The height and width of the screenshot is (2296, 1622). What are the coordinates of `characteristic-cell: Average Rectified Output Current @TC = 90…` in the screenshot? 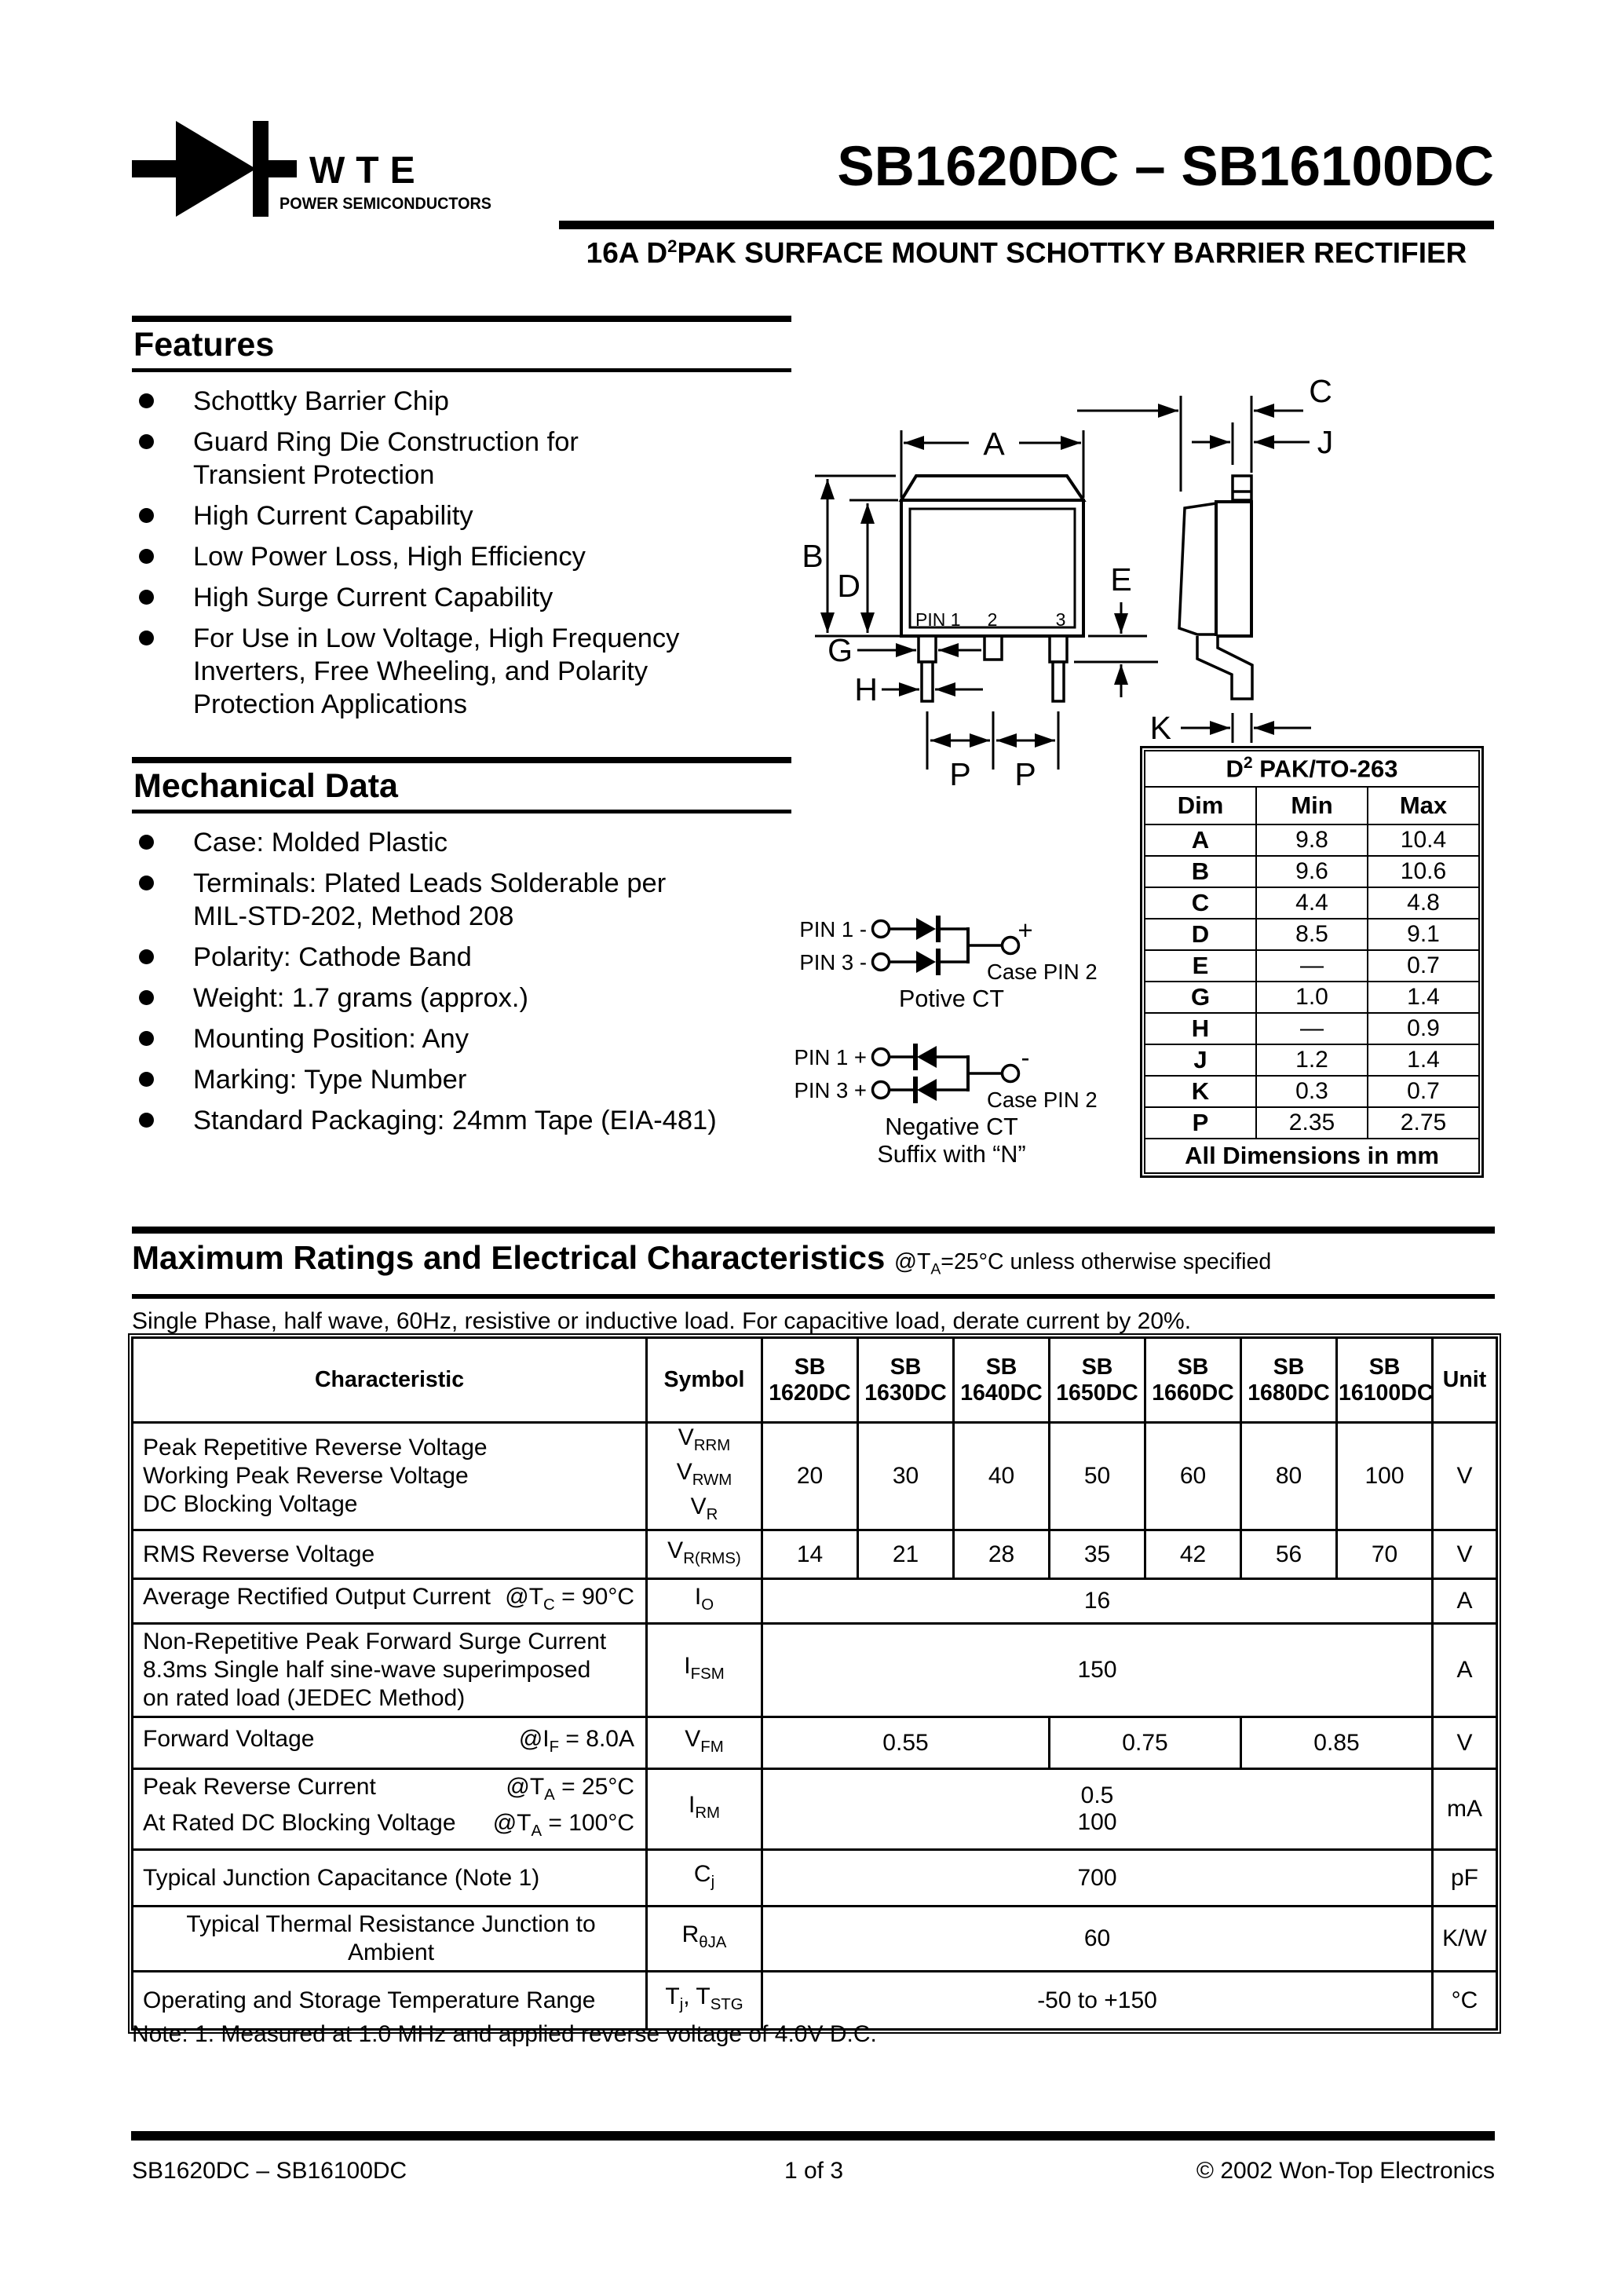 It's located at (389, 1602).